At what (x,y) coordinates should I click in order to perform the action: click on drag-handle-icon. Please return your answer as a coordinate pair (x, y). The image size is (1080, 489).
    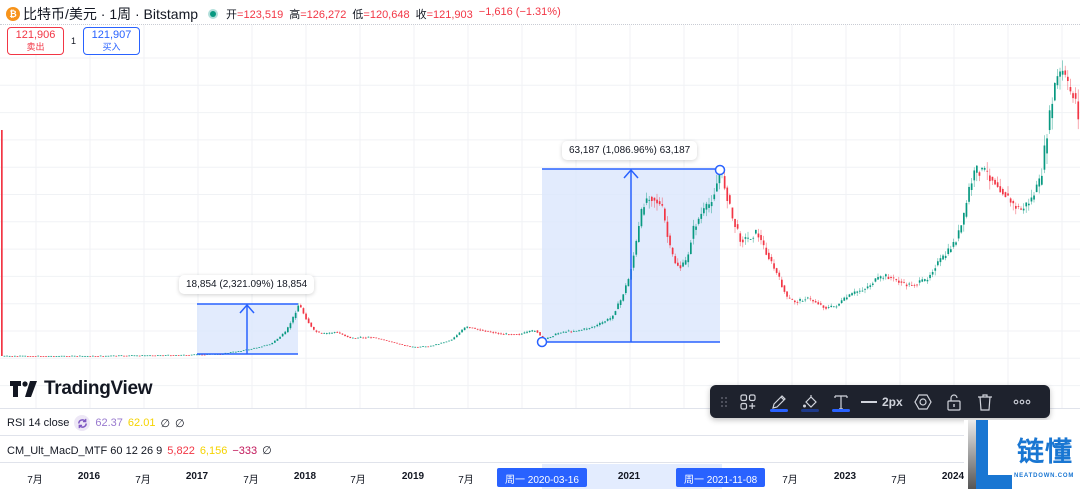
    Looking at the image, I should click on (724, 401).